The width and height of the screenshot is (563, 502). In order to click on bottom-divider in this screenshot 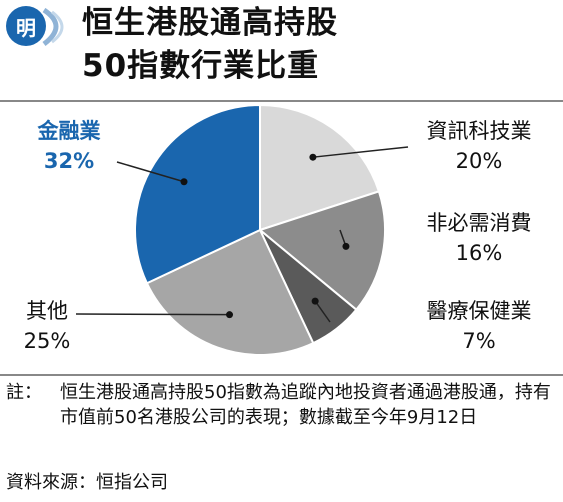, I will do `click(281, 375)`.